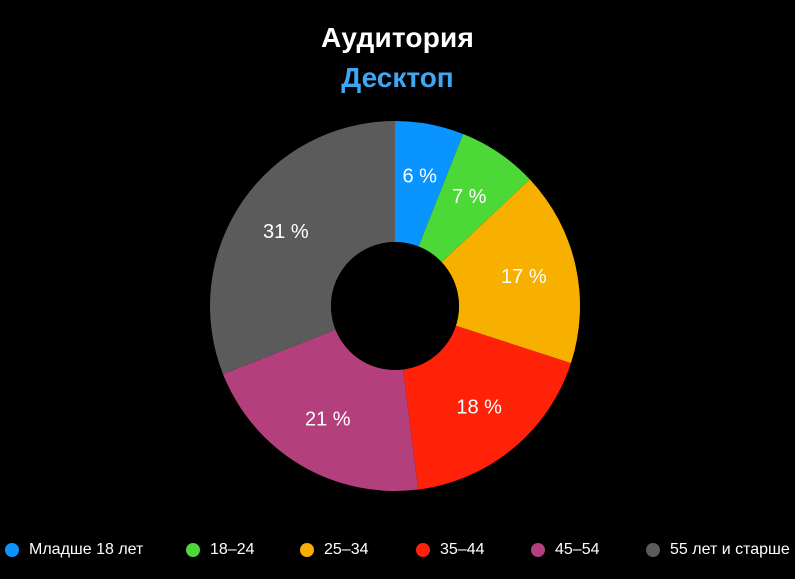 The image size is (795, 579). I want to click on legend-label: 55 лет и старше, so click(730, 549).